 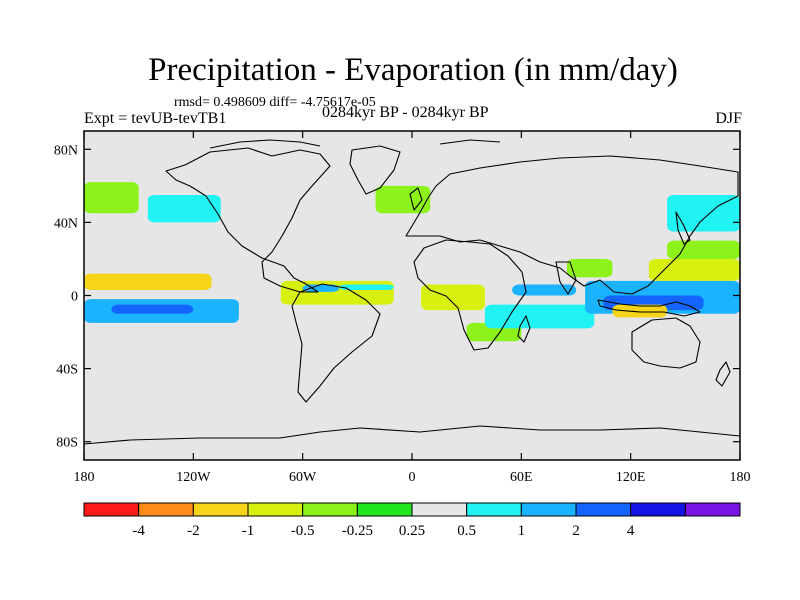 I want to click on coastline-north-america, so click(x=248, y=220).